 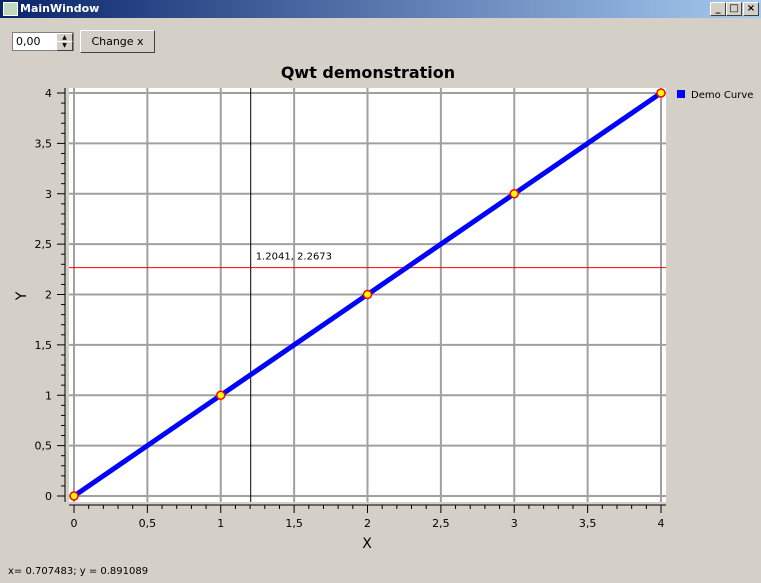 I want to click on window-title: MainWindow, so click(x=60, y=8).